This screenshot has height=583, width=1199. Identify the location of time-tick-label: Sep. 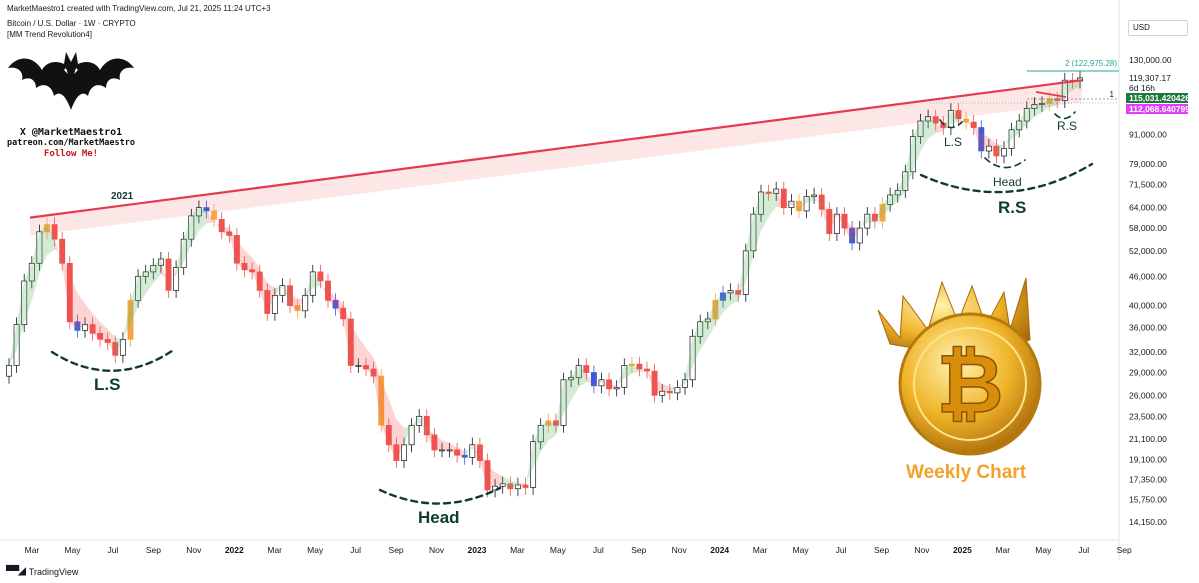
(153, 550).